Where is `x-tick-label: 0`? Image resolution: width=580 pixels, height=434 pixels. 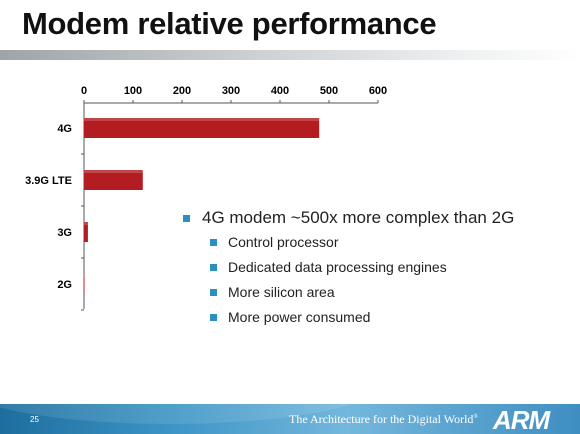 x-tick-label: 0 is located at coordinates (84, 91).